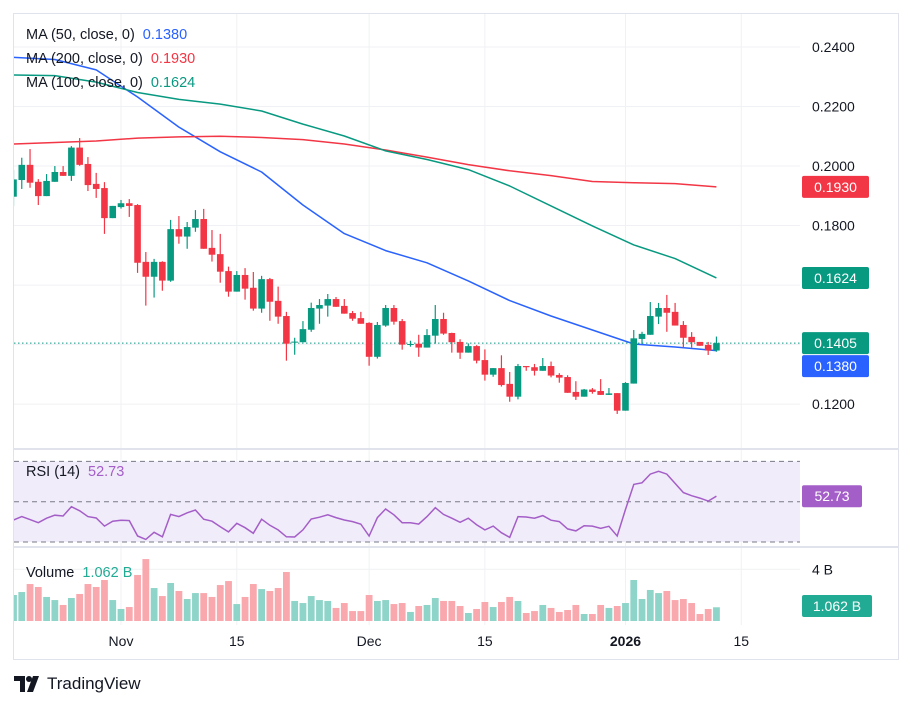 Image resolution: width=912 pixels, height=707 pixels. I want to click on legend-ma50: MA (50, close, 0) 0.1380, so click(106, 35).